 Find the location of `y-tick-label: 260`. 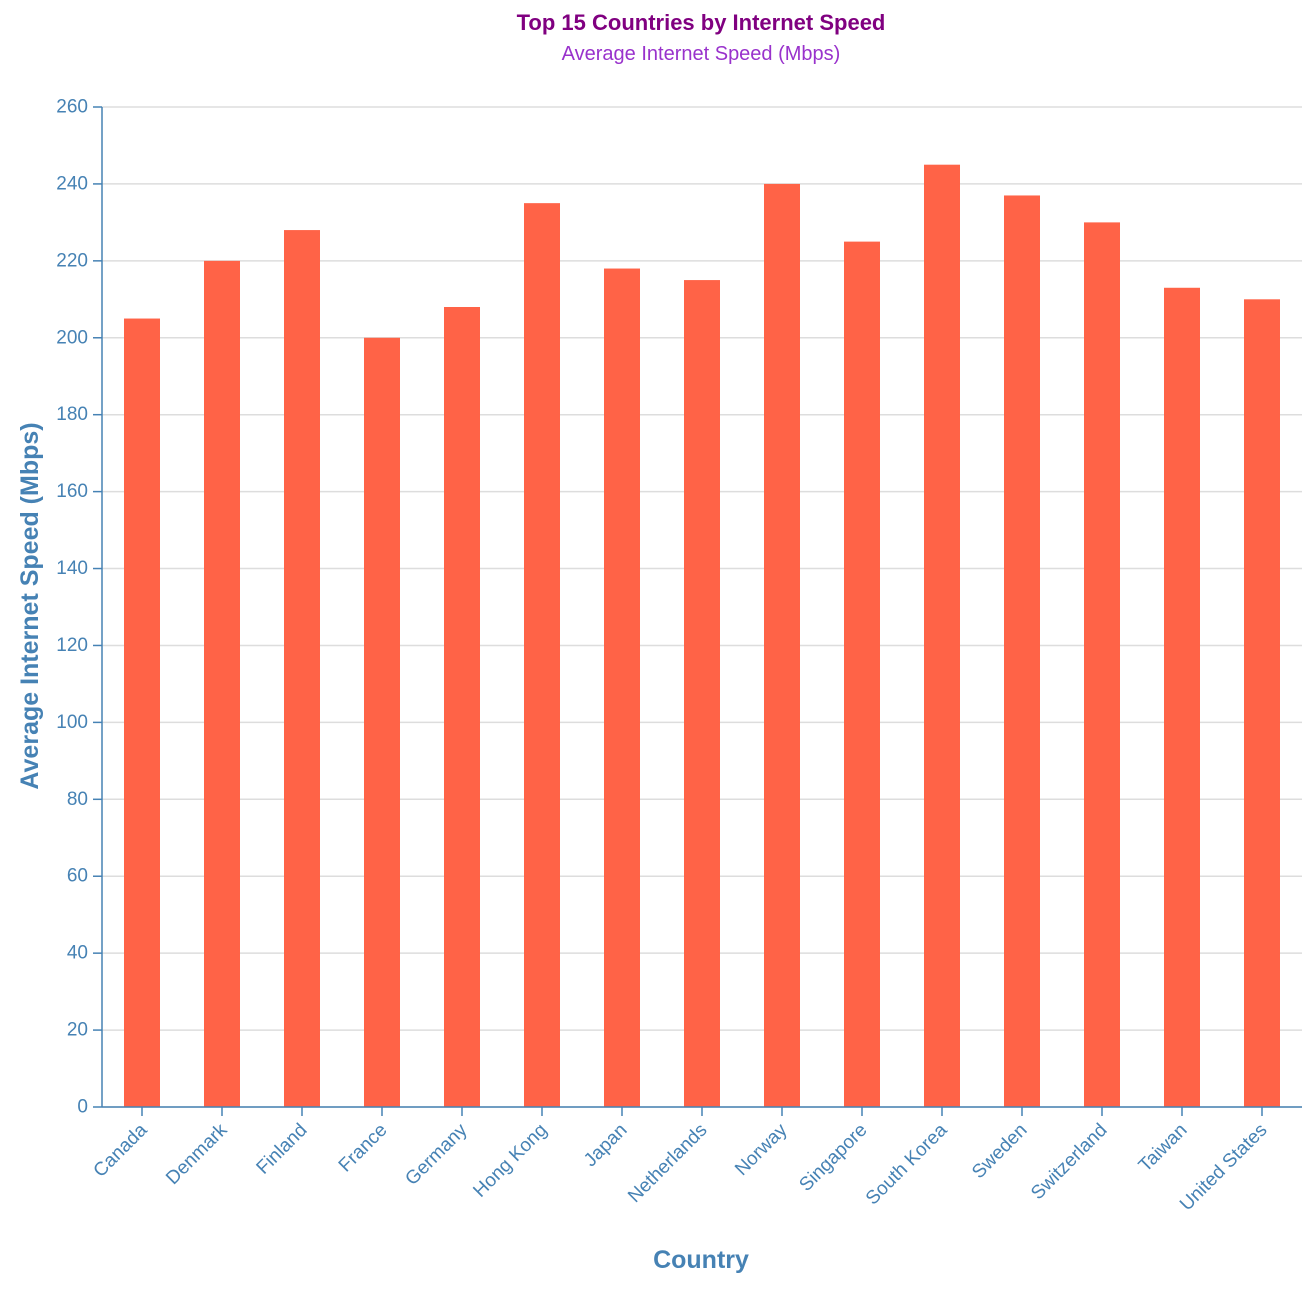

y-tick-label: 260 is located at coordinates (72, 107).